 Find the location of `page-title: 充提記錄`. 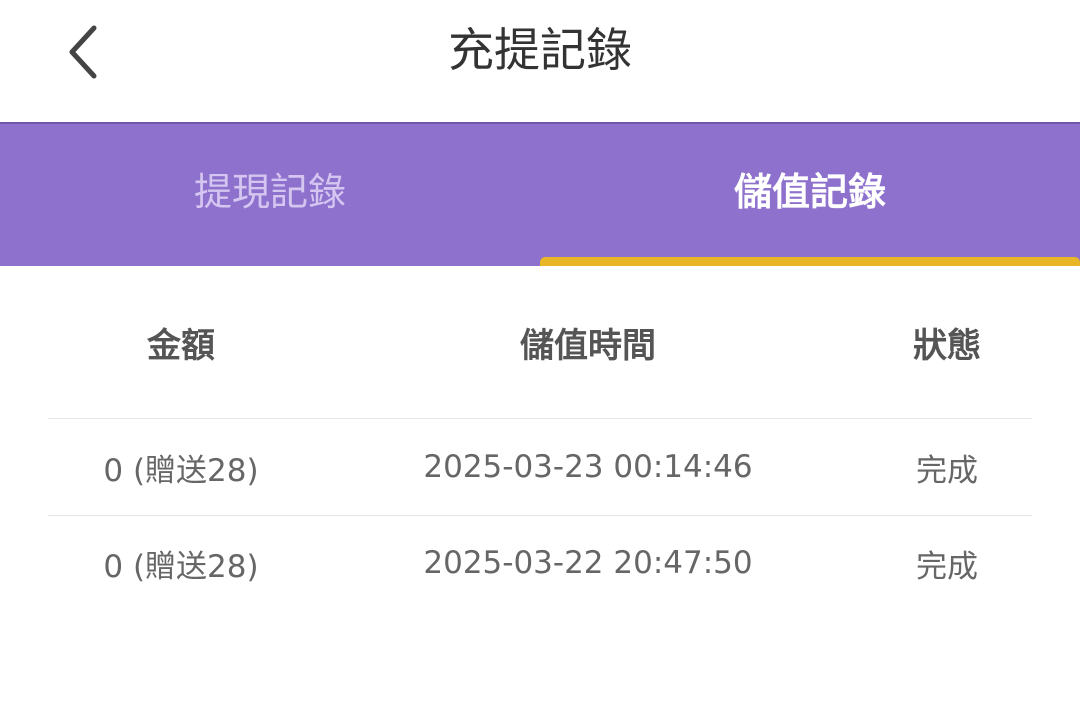

page-title: 充提記錄 is located at coordinates (540, 50).